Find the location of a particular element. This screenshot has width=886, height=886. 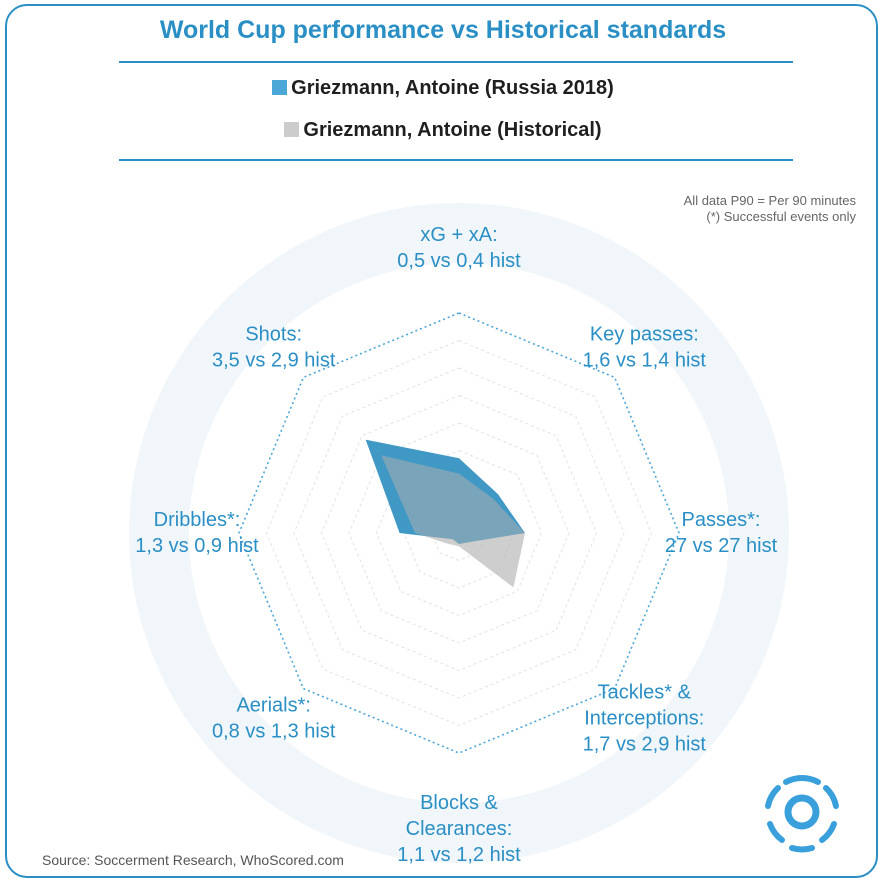

legend-label-historical: Griezmann, Antoine (Historical) is located at coordinates (452, 130).